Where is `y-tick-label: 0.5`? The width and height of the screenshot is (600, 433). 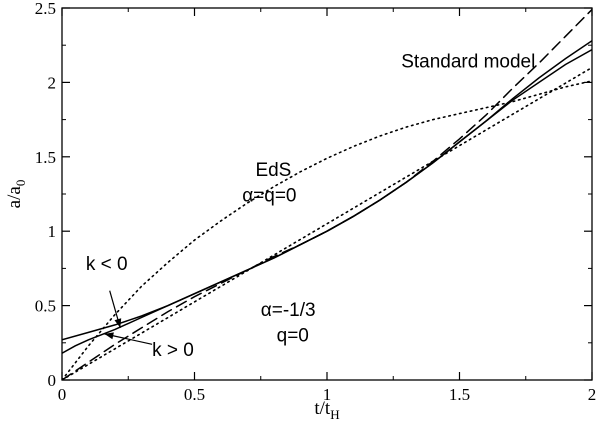
y-tick-label: 0.5 is located at coordinates (45, 306).